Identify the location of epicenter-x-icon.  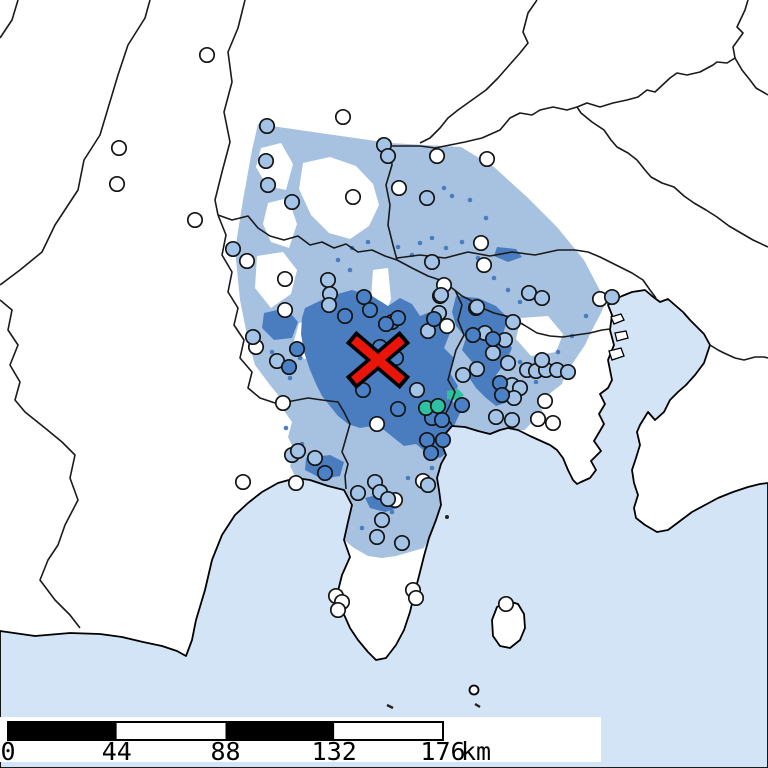
(378, 360).